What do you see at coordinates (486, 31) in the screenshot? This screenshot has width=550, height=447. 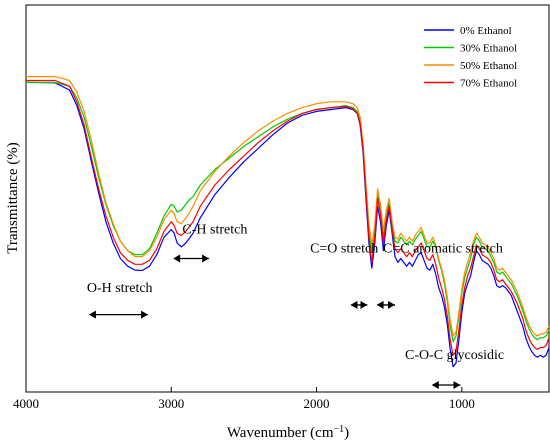 I see `legend-label: 0% Ethanol` at bounding box center [486, 31].